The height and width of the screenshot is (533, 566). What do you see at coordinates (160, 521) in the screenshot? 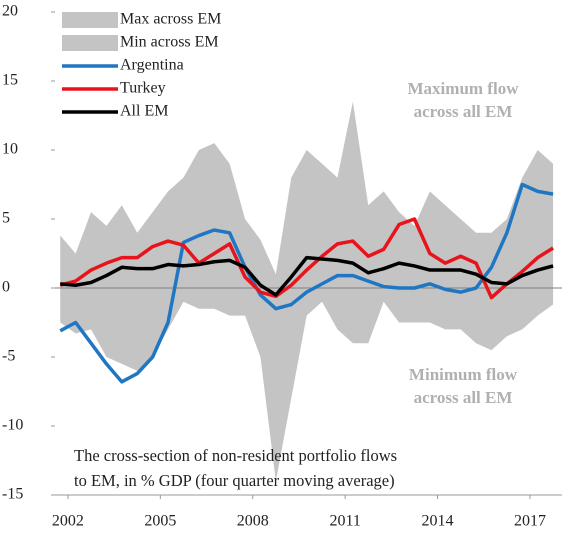
I see `x-tick-label: 2005` at bounding box center [160, 521].